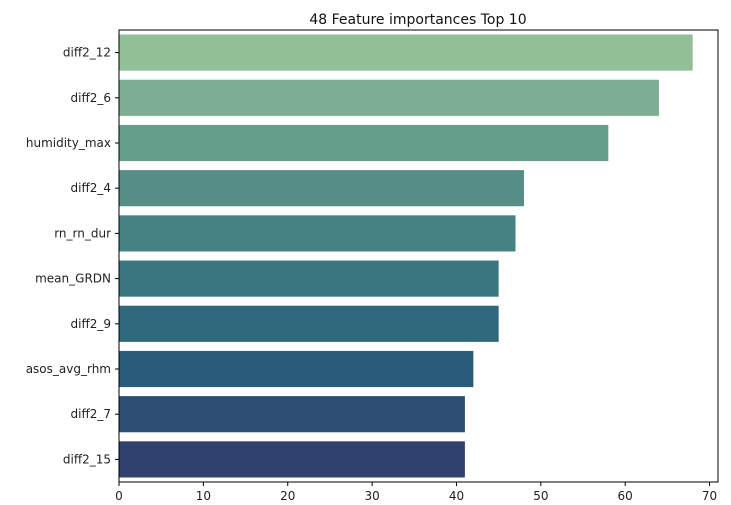 The height and width of the screenshot is (505, 731). I want to click on y-tick-label: diff2_7, so click(91, 414).